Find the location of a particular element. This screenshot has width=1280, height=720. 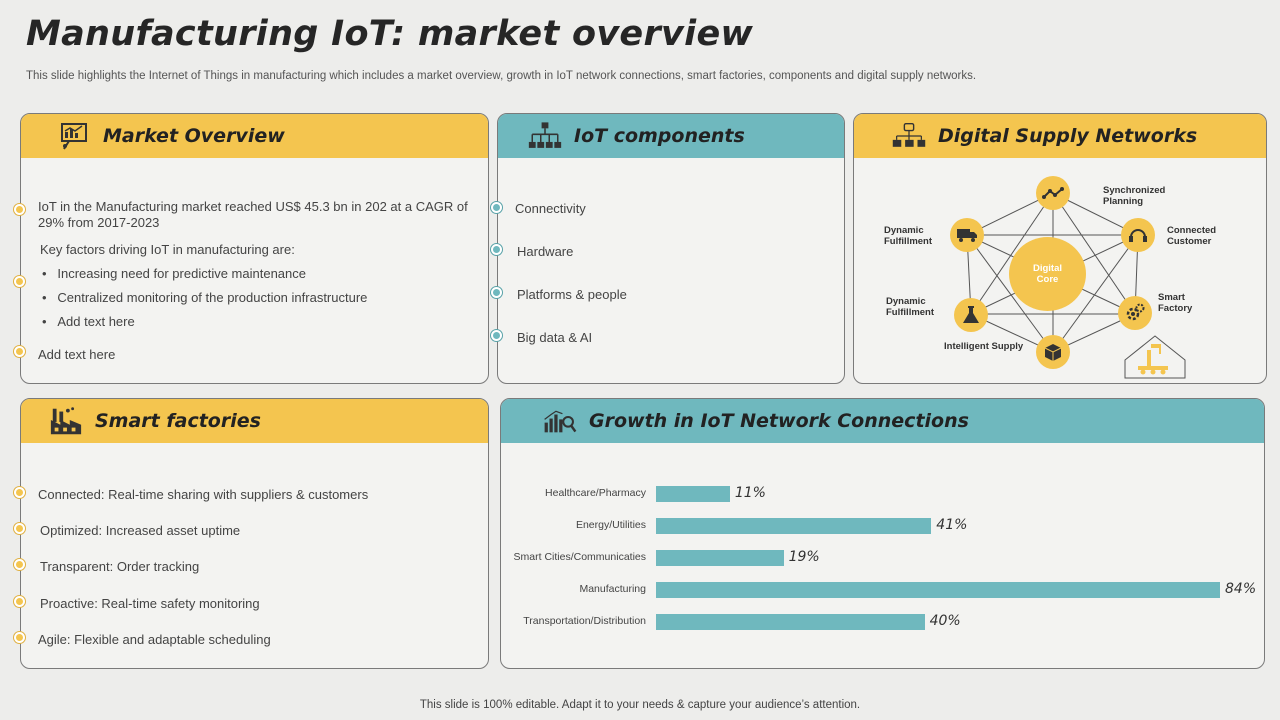

smart-factories-title: Smart factories is located at coordinates (178, 421).